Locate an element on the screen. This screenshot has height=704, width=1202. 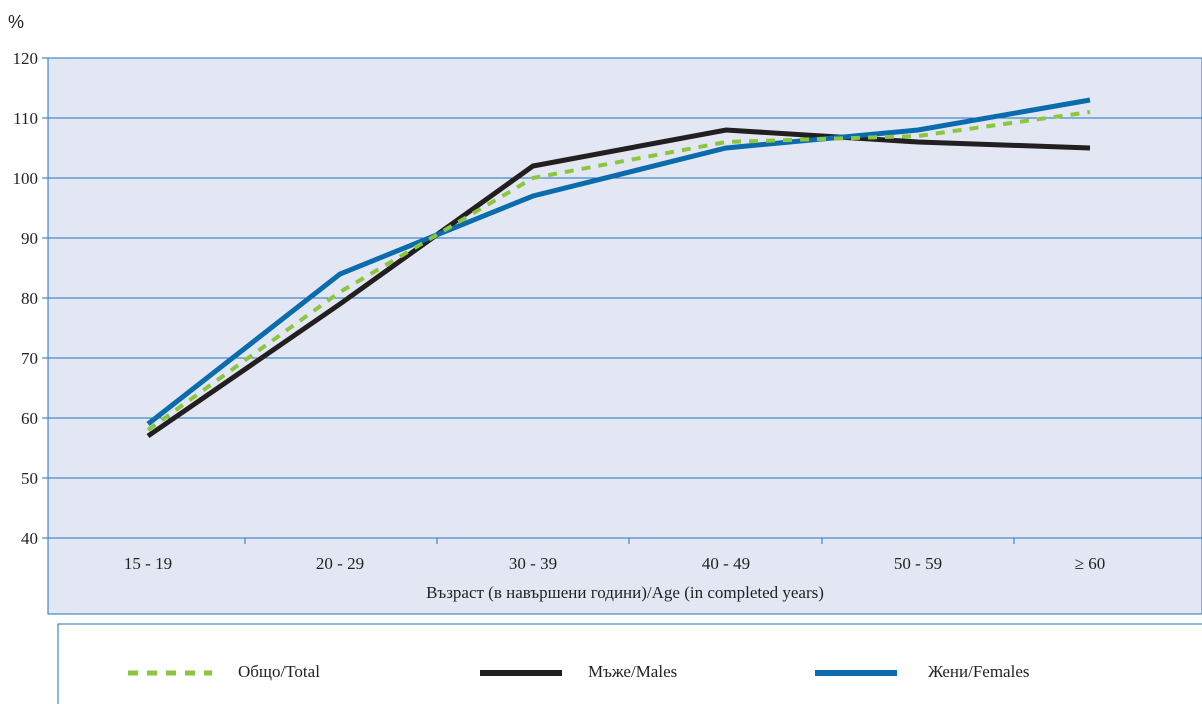
y-unit-label: % is located at coordinates (16, 22).